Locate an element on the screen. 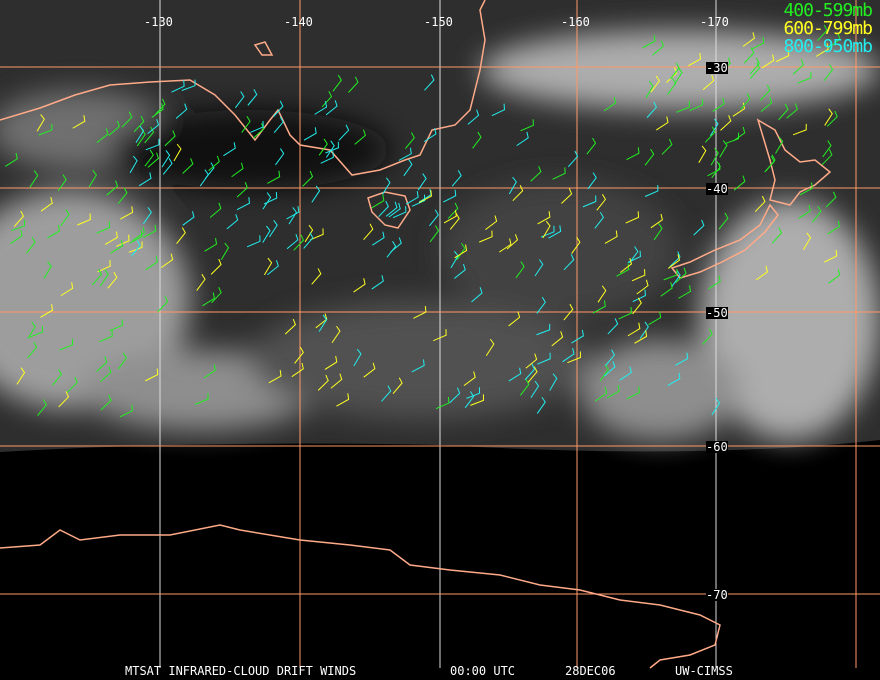  legend-400-599: 400-599mb is located at coordinates (828, 10).